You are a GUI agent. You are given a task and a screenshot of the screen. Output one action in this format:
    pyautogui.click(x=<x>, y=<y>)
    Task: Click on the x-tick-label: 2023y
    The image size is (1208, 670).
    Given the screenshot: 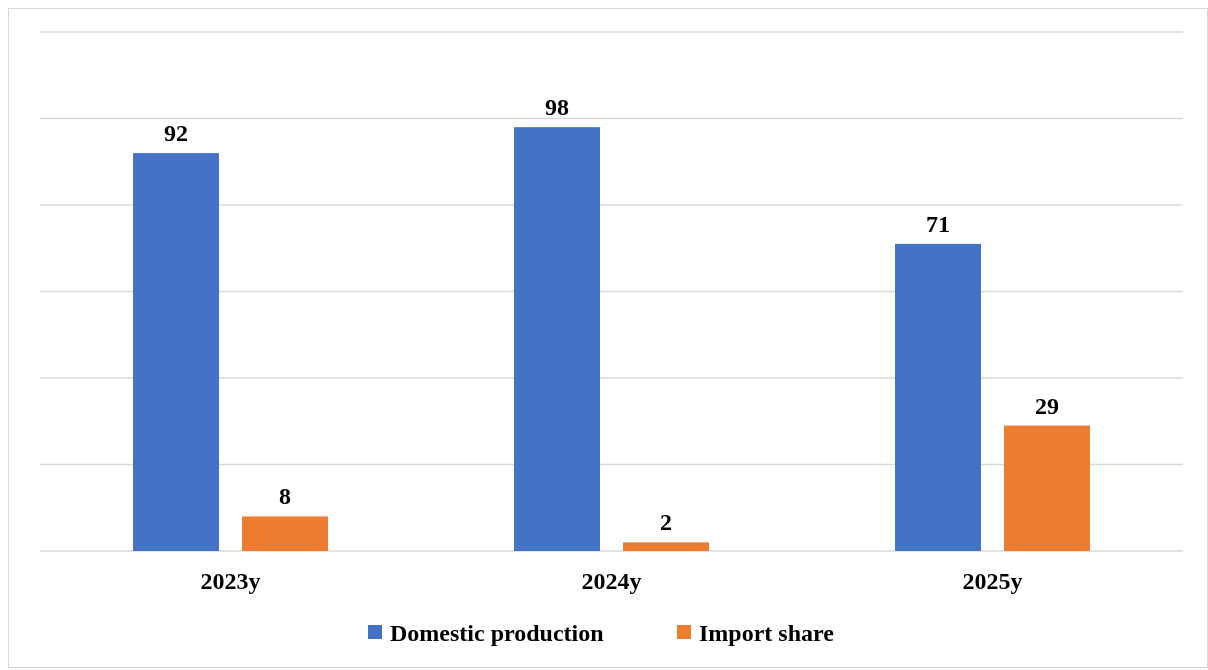 What is the action you would take?
    pyautogui.click(x=230, y=581)
    